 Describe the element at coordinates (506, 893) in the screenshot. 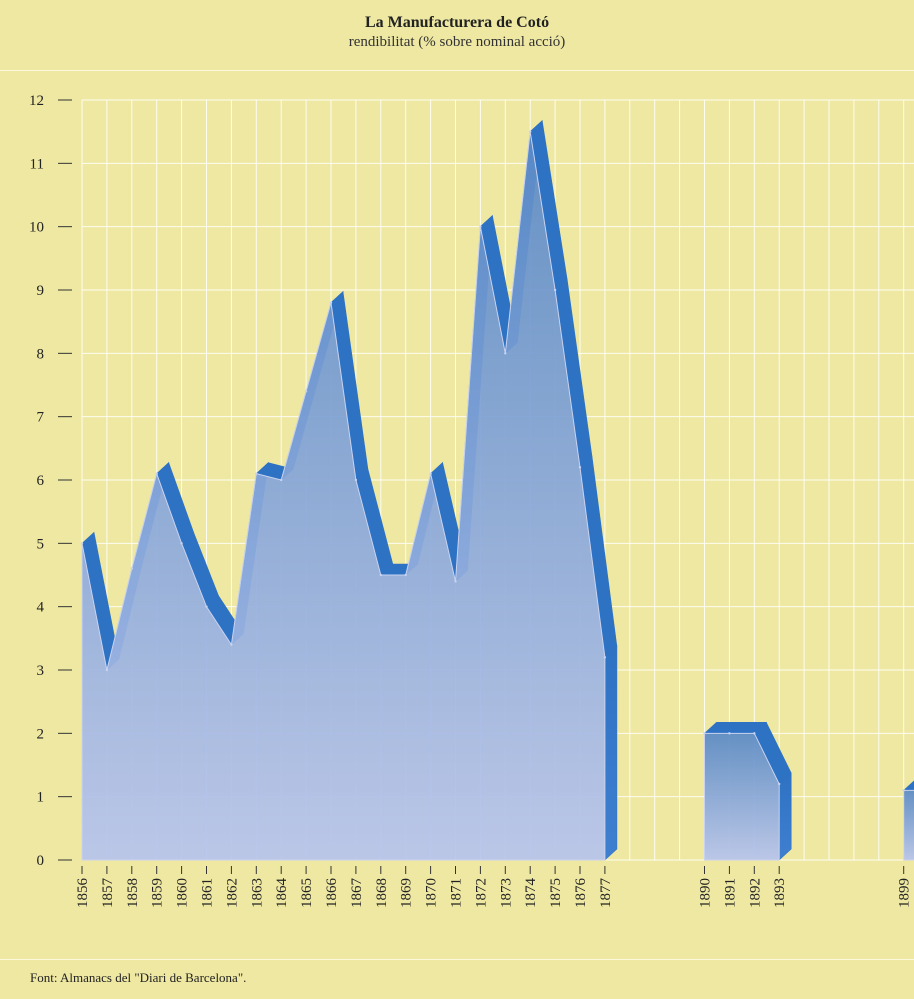

I see `x-tick-label: 1873` at that location.